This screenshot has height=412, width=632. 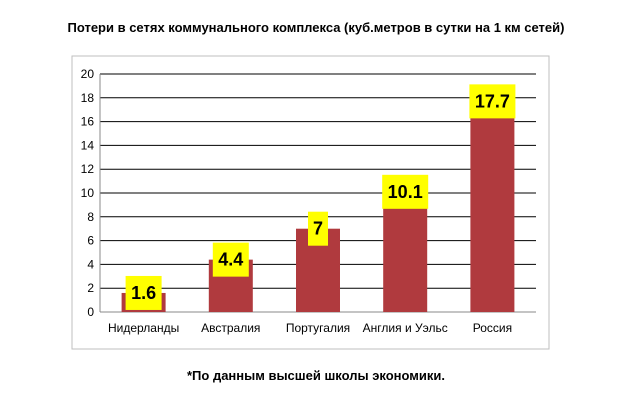 What do you see at coordinates (492, 328) in the screenshot?
I see `x-category-label: Россия` at bounding box center [492, 328].